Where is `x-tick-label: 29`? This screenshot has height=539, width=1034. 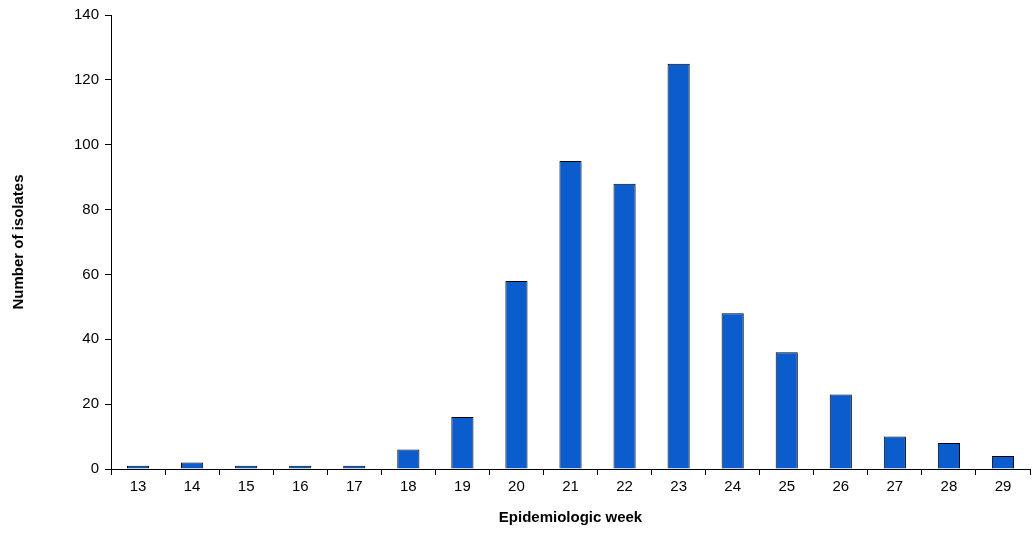
x-tick-label: 29 is located at coordinates (1003, 486).